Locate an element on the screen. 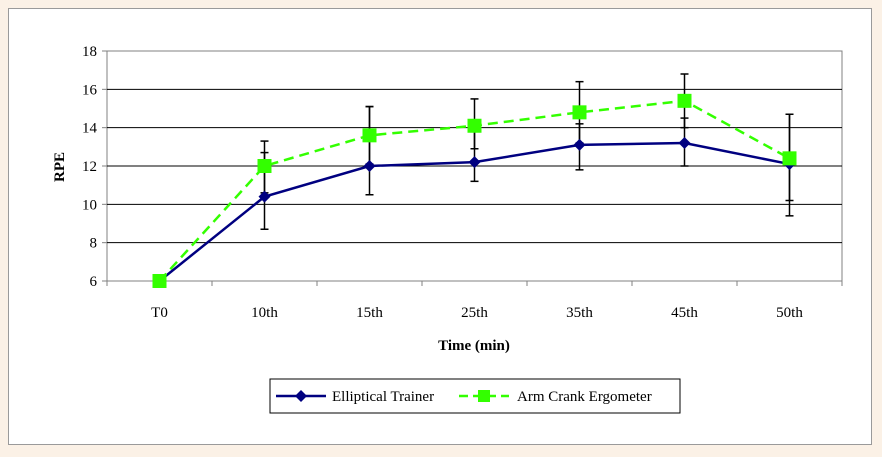 The height and width of the screenshot is (457, 882). point-arm-crank-ergometer-25th is located at coordinates (474, 125).